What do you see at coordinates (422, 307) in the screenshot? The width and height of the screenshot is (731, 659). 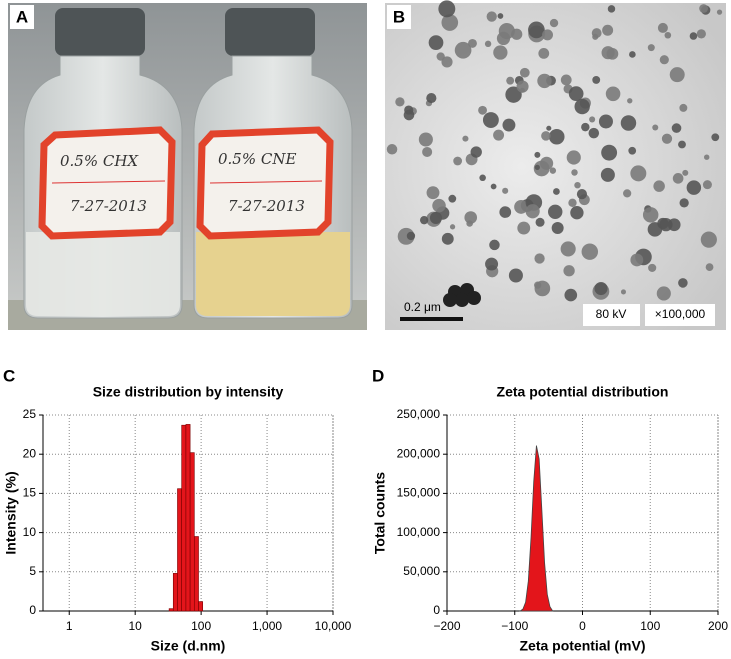 I see `scale-text: 0.2 μm` at bounding box center [422, 307].